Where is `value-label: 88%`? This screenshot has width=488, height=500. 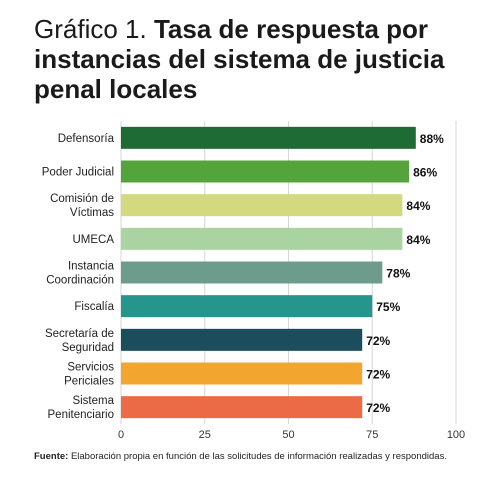
value-label: 88% is located at coordinates (432, 139).